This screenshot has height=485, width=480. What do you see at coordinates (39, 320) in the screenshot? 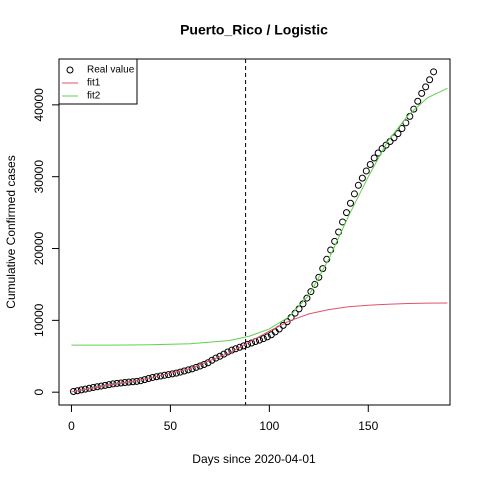
I see `y-tick-label: 10000` at bounding box center [39, 320].